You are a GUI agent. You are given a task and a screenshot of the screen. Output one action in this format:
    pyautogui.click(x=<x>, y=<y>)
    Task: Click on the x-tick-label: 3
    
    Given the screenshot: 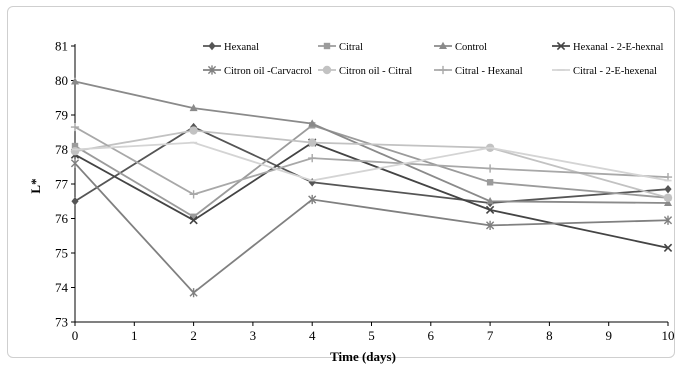 What is the action you would take?
    pyautogui.click(x=253, y=335)
    